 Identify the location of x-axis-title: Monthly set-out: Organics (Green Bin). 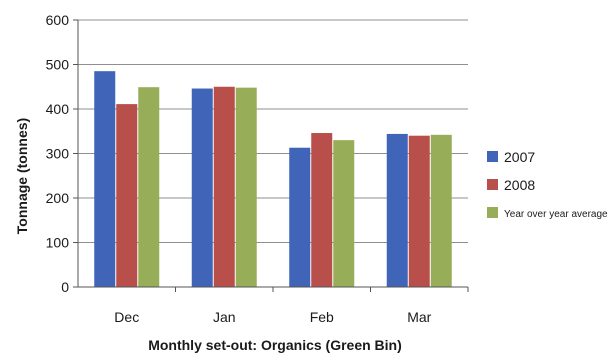
(275, 345).